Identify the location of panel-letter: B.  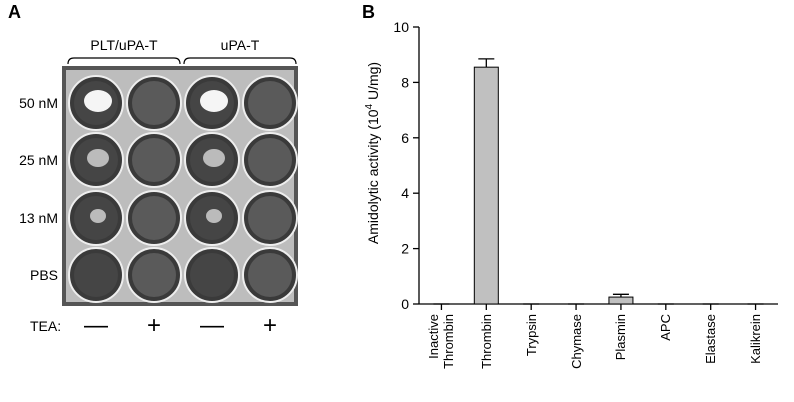
(368, 12).